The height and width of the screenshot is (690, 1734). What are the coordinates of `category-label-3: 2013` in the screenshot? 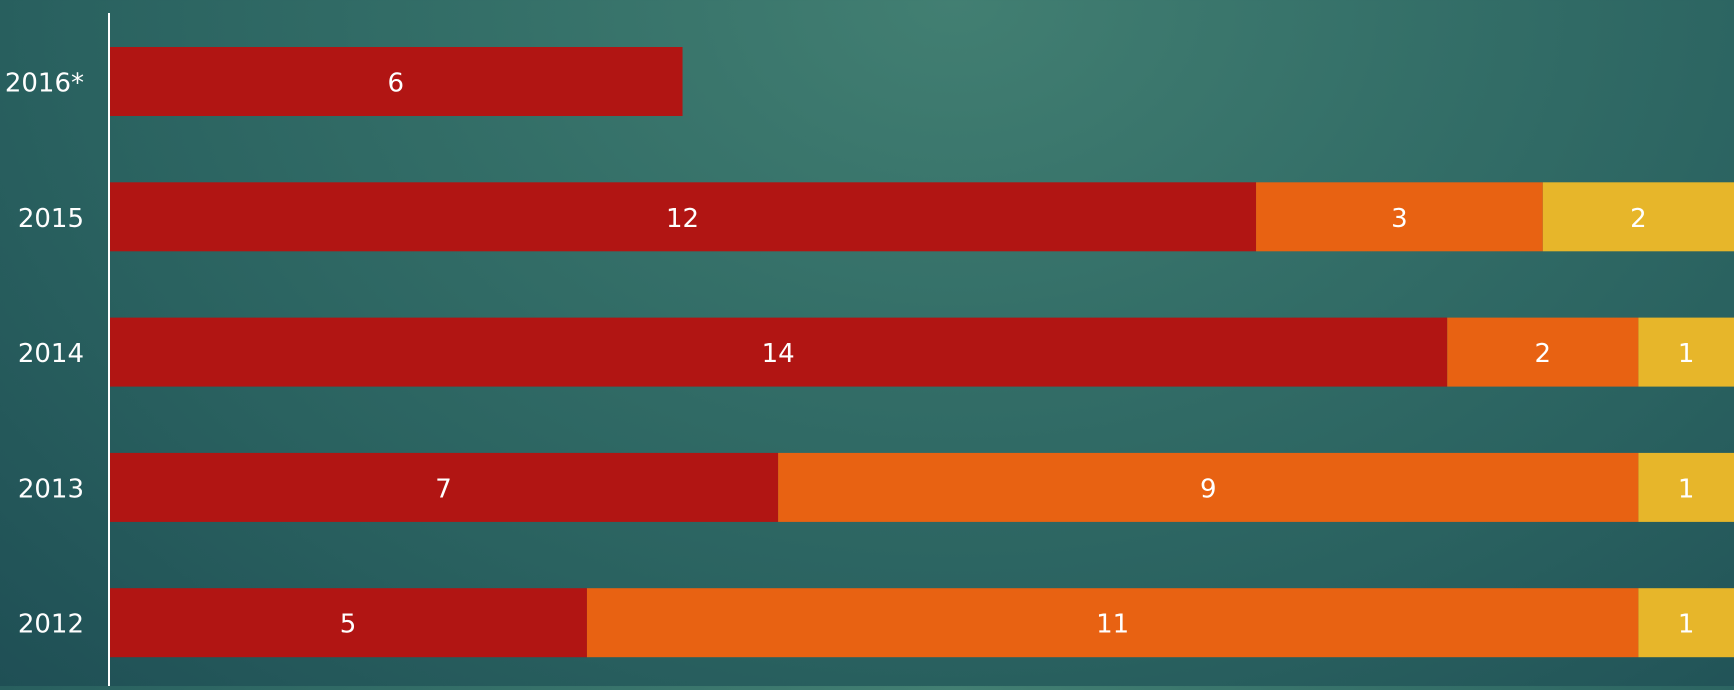 It's located at (51, 489).